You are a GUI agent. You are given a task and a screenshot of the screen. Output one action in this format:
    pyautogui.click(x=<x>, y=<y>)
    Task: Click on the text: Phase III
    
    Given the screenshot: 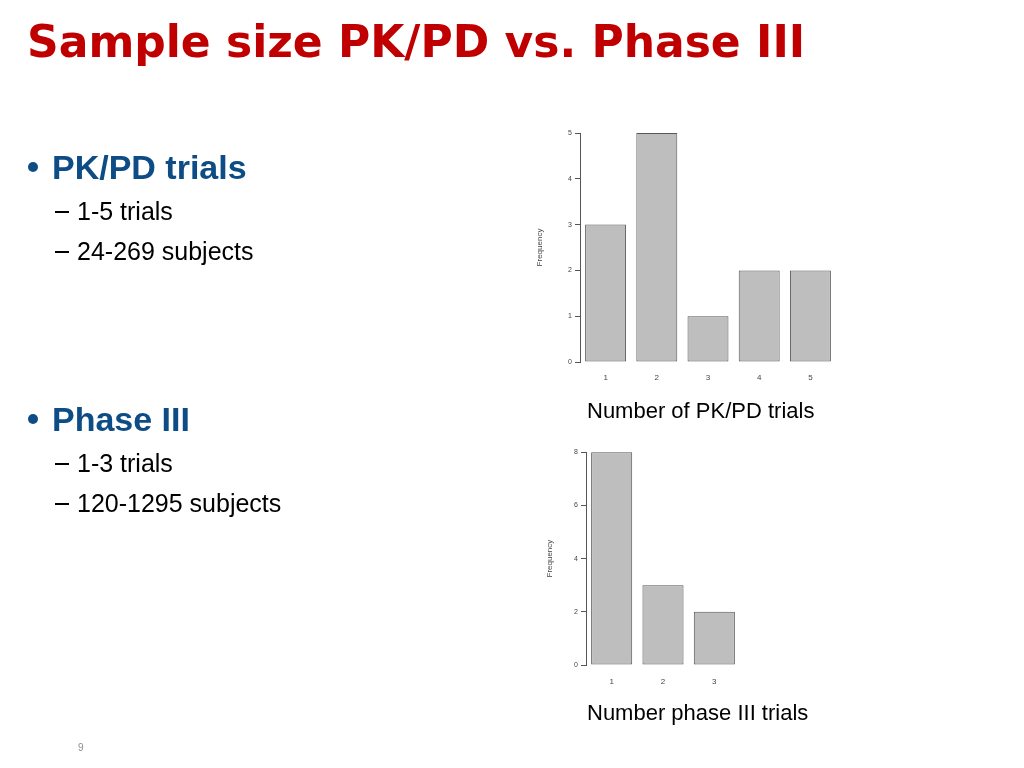 What is the action you would take?
    pyautogui.click(x=121, y=419)
    